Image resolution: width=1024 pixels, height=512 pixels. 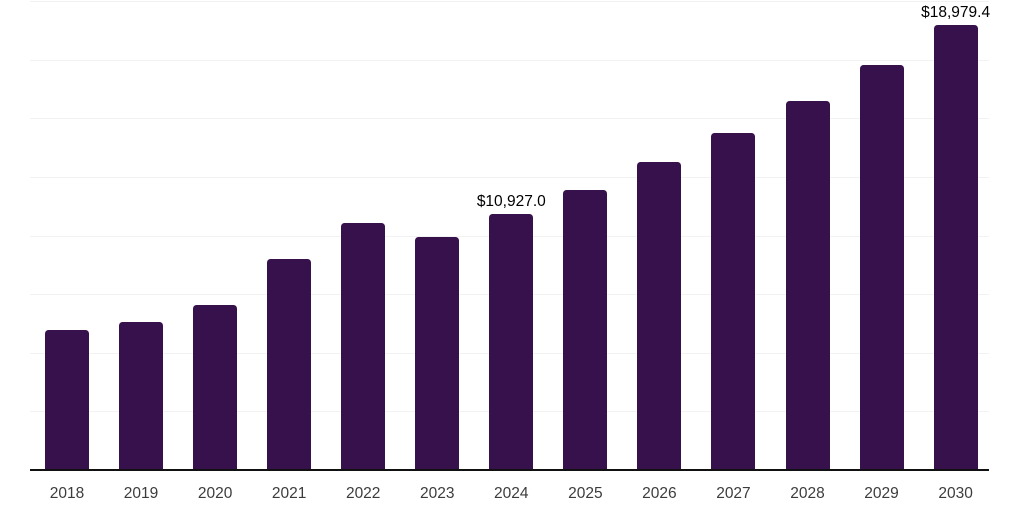 What do you see at coordinates (141, 396) in the screenshot?
I see `bar-2019` at bounding box center [141, 396].